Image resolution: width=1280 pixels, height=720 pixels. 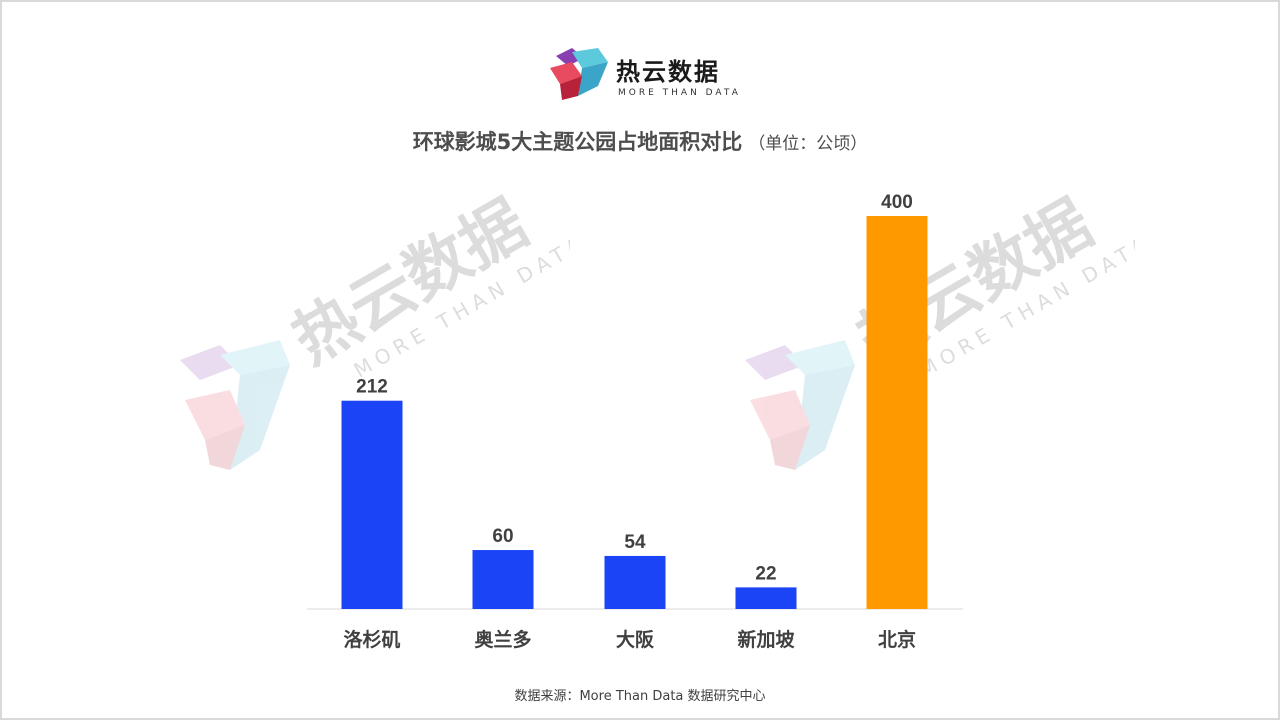 I want to click on data-label-2: 60, so click(x=502, y=536).